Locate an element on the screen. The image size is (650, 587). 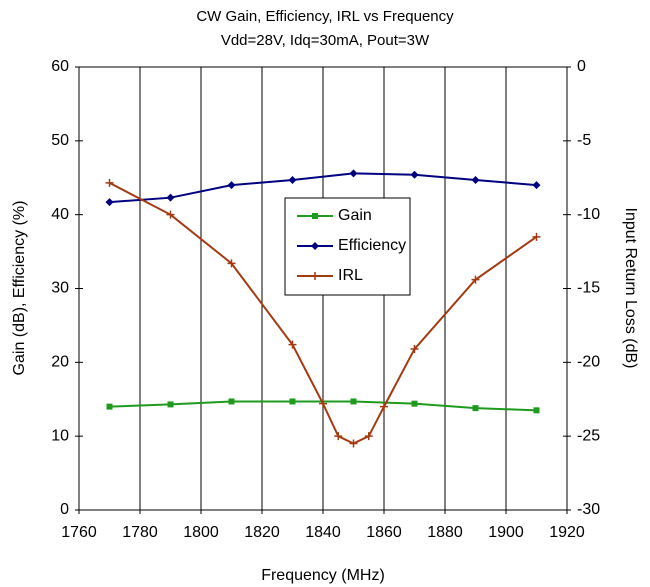
chart-subtitle: Vdd=28V, Idq=30mA, Pout=3W is located at coordinates (325, 40).